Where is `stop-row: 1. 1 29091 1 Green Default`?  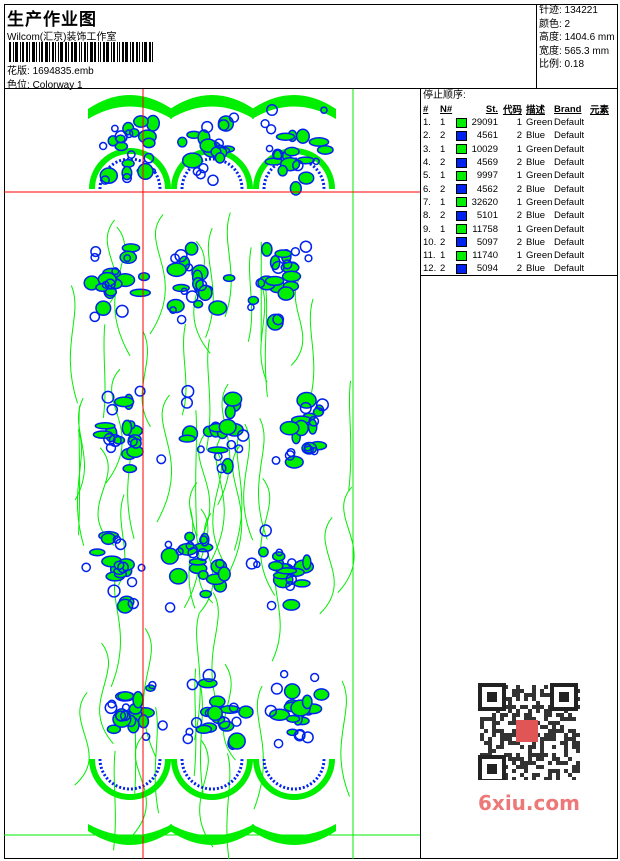 stop-row: 1. 1 29091 1 Green Default is located at coordinates (519, 122).